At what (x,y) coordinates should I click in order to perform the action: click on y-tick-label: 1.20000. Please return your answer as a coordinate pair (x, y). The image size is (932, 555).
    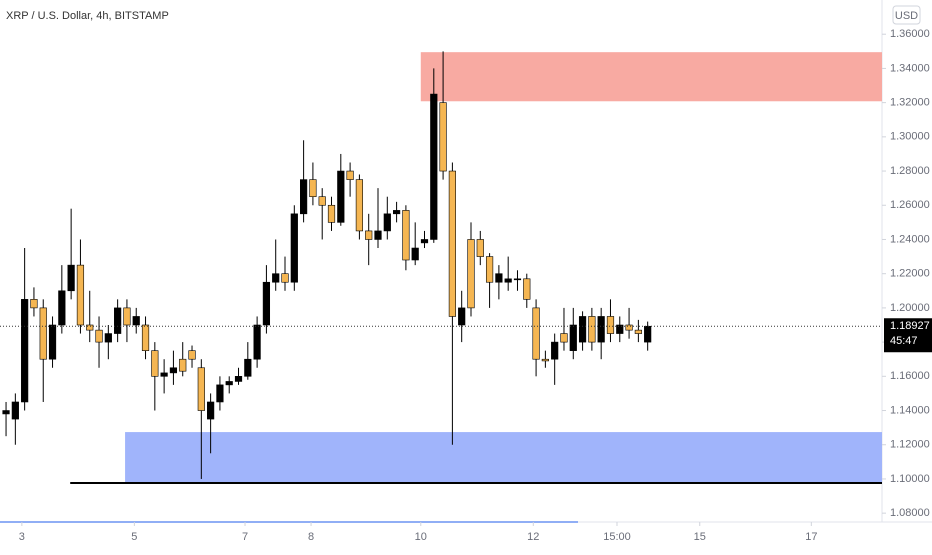
    Looking at the image, I should click on (910, 308).